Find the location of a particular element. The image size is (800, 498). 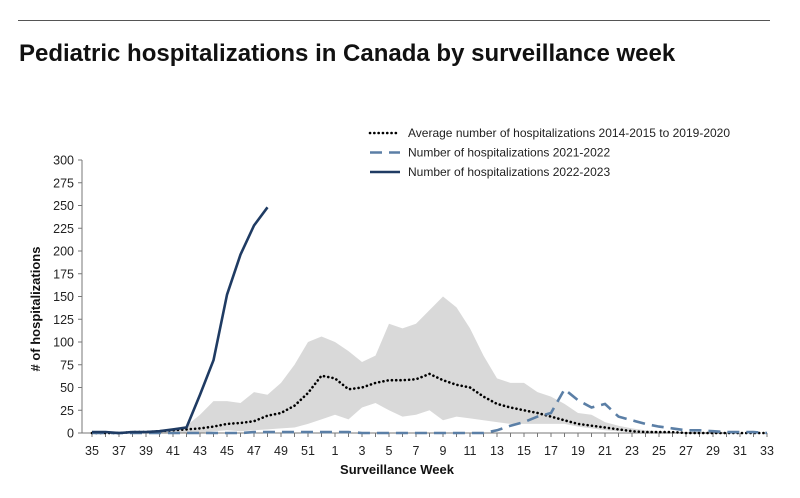

y-tick-label: 200 is located at coordinates (63, 252).